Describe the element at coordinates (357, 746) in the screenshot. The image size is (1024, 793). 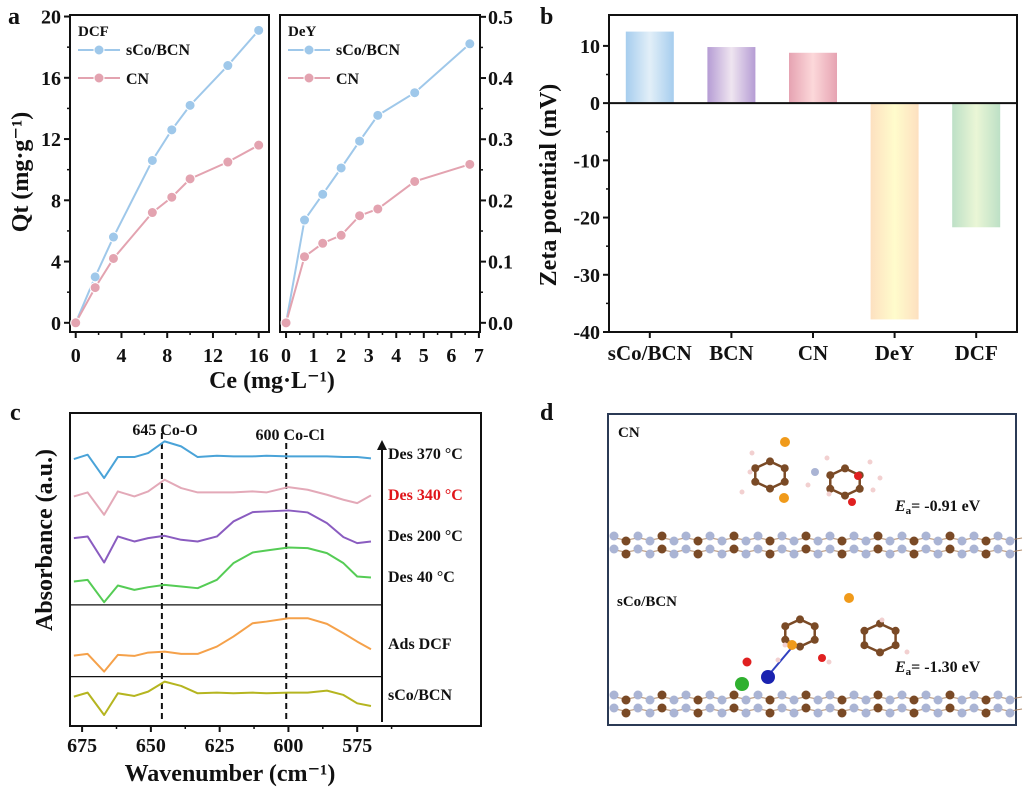
I see `c-x-tick-label: 575` at that location.